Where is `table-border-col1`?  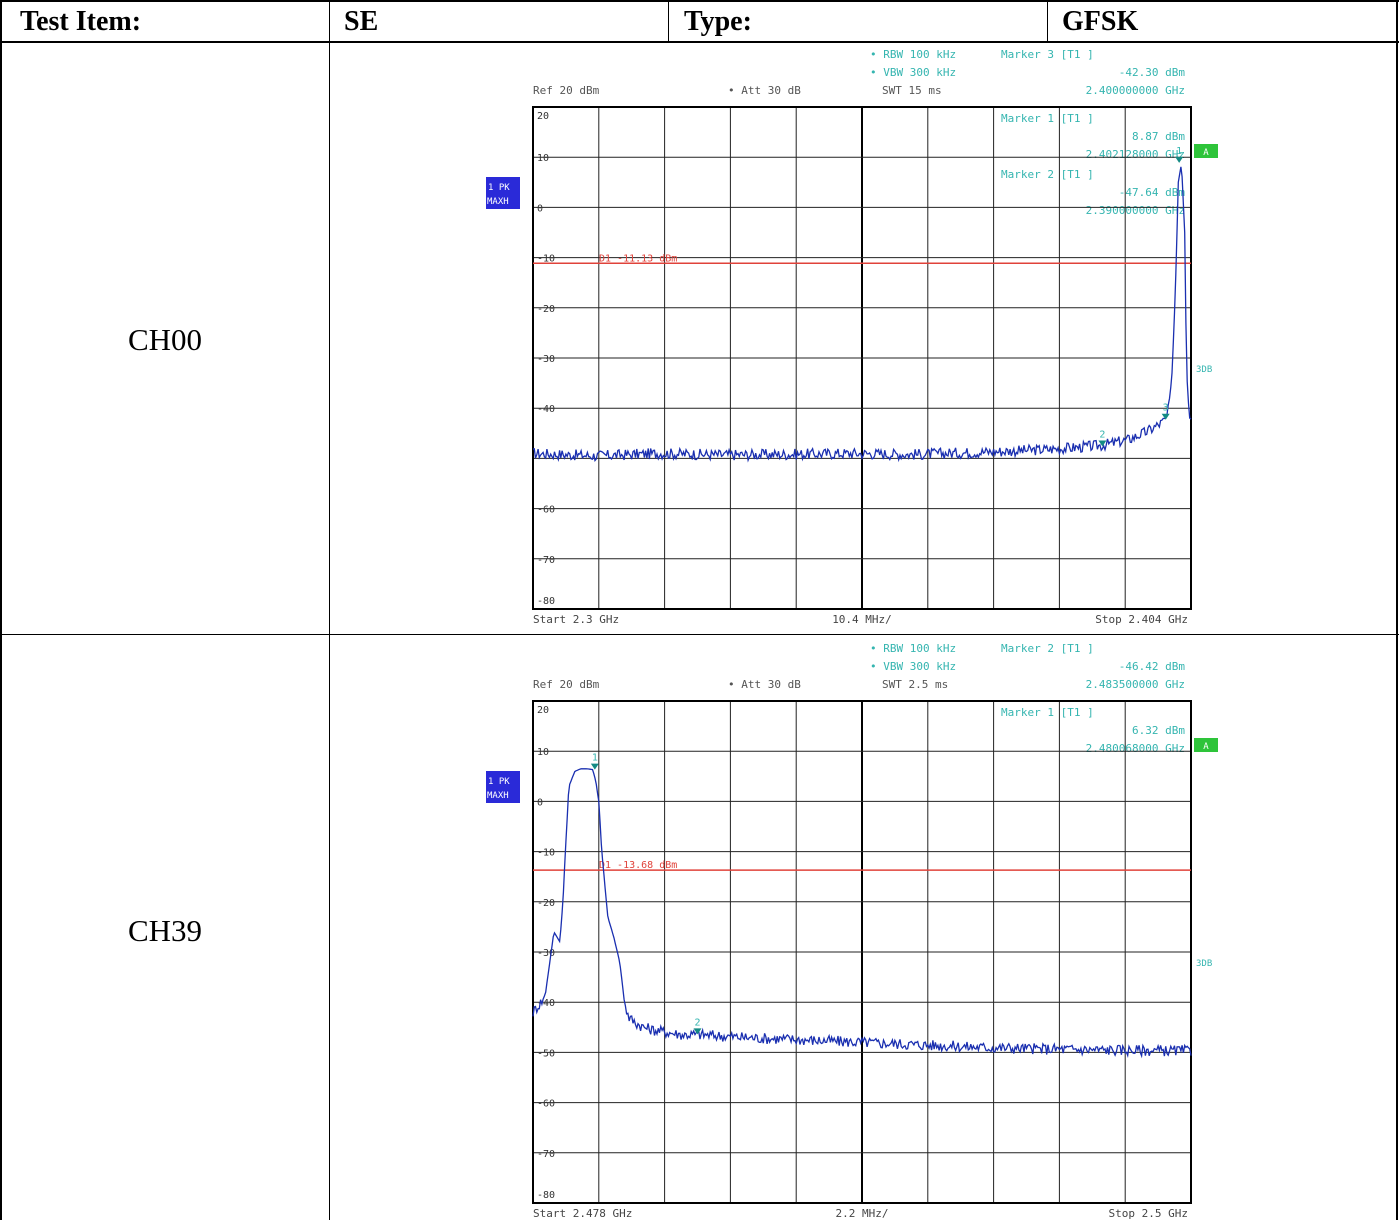
table-border-col1 is located at coordinates (329, 610).